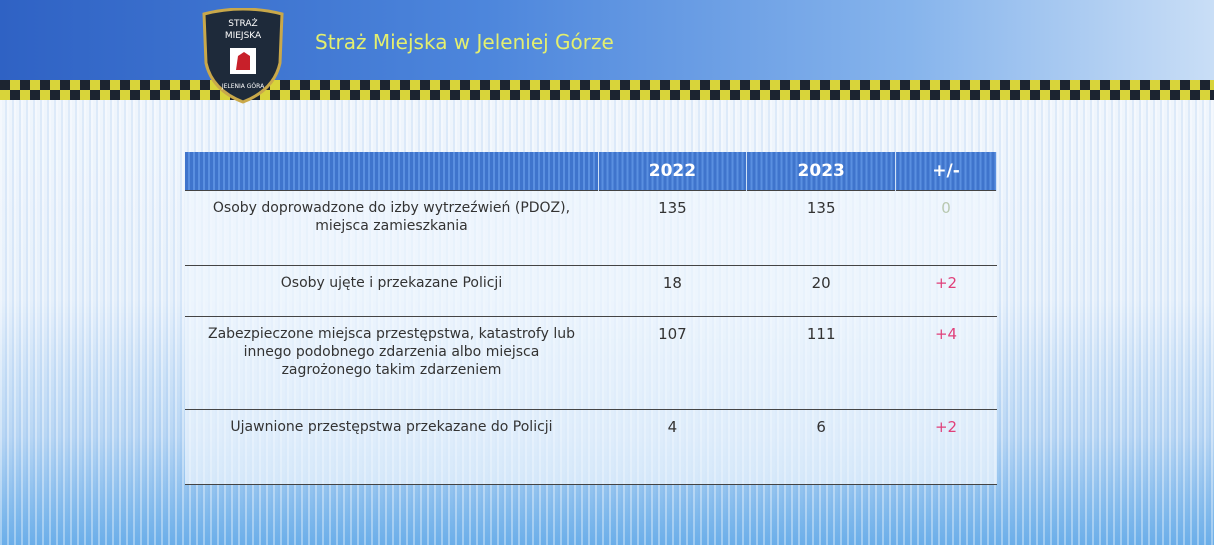  Describe the element at coordinates (946, 228) in the screenshot. I see `cell: 0` at that location.